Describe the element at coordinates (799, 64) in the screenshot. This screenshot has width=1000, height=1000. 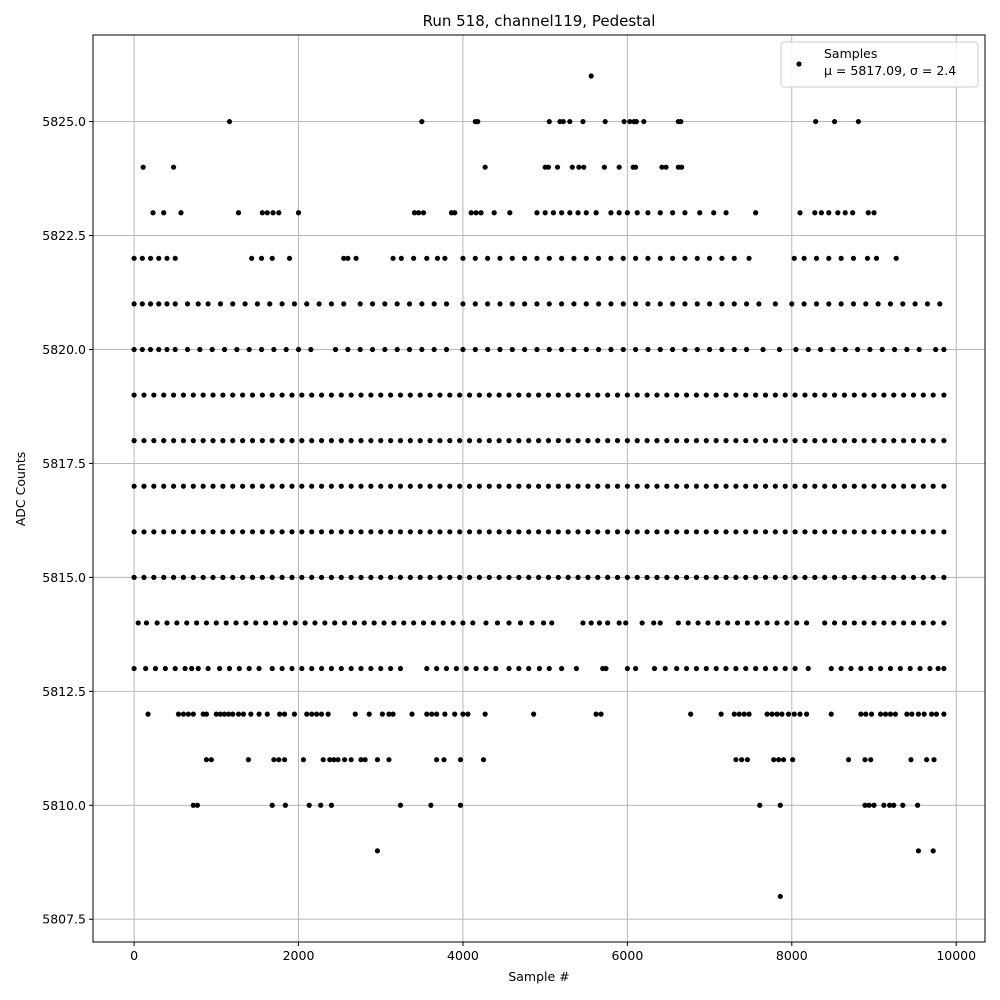
I see `legend-marker` at that location.